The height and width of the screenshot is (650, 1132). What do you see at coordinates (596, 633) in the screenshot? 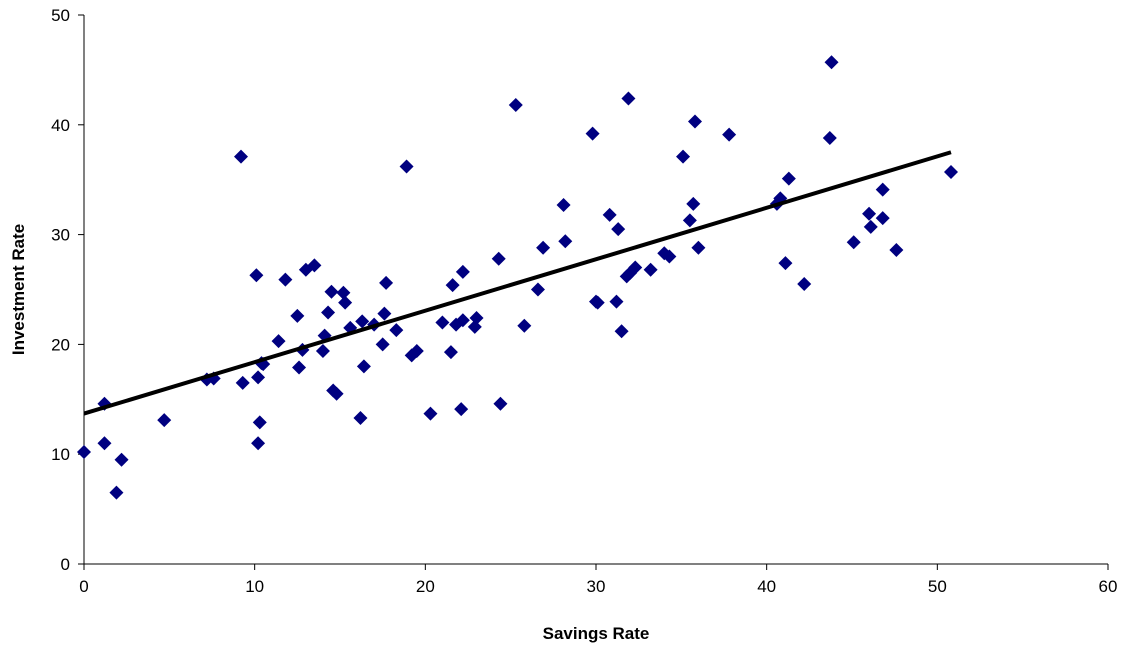
I see `x-axis-title: Savings Rate` at bounding box center [596, 633].